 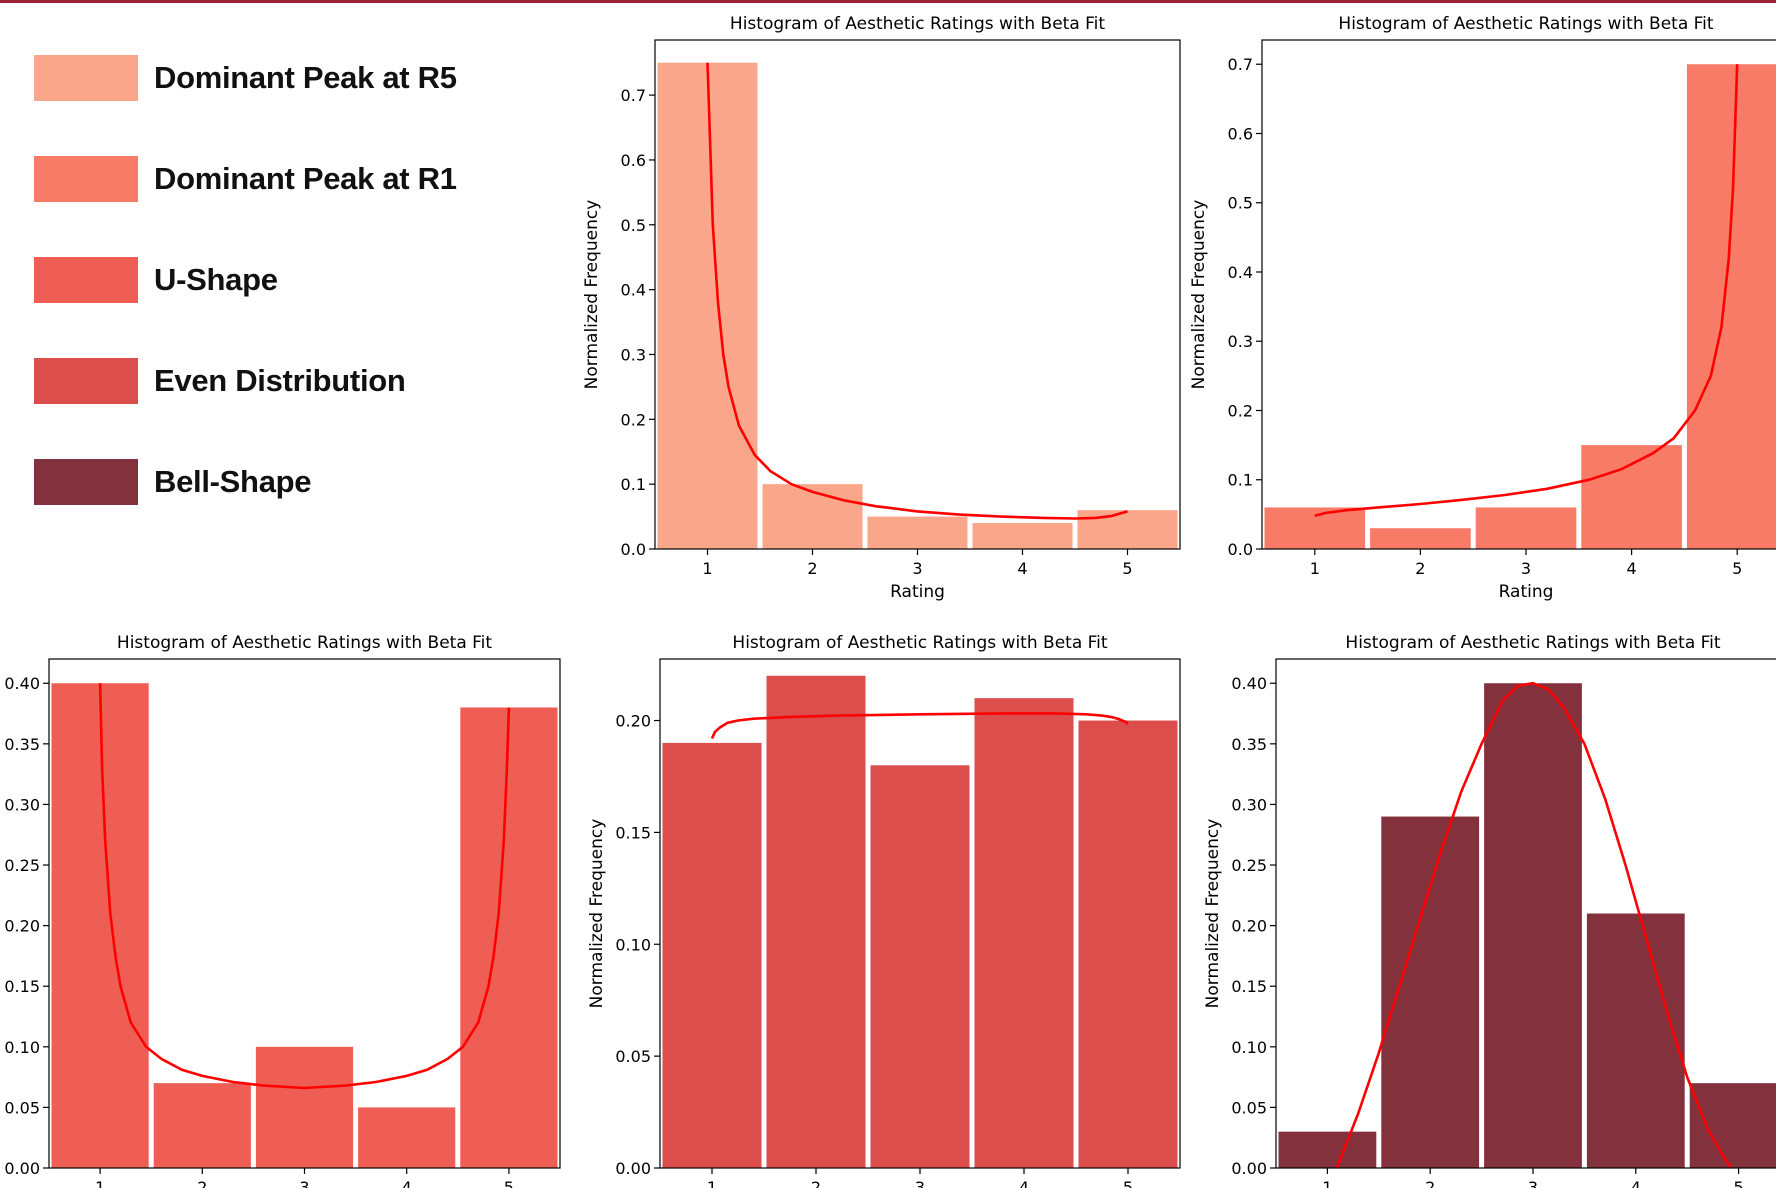 I want to click on legend-item-u-shape: U-Shape, so click(x=156, y=280).